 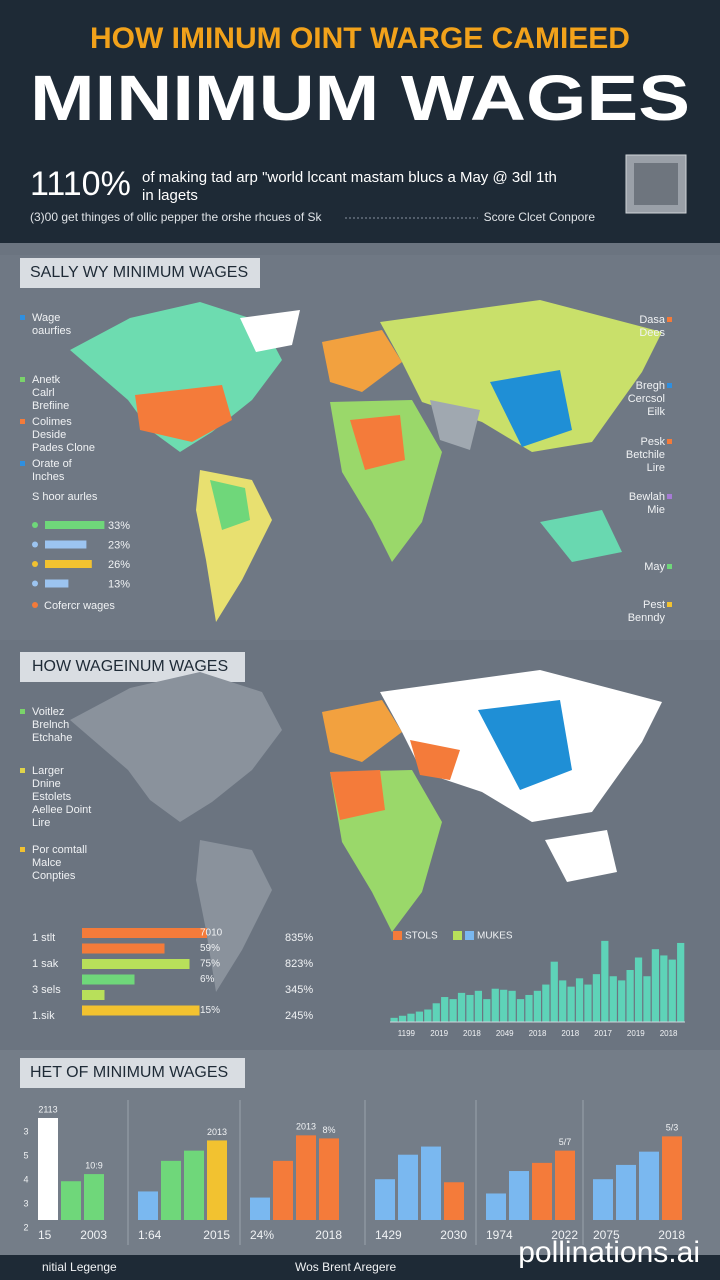 I want to click on bar-list: 33% 23% 26% 13%, so click(x=81, y=555).